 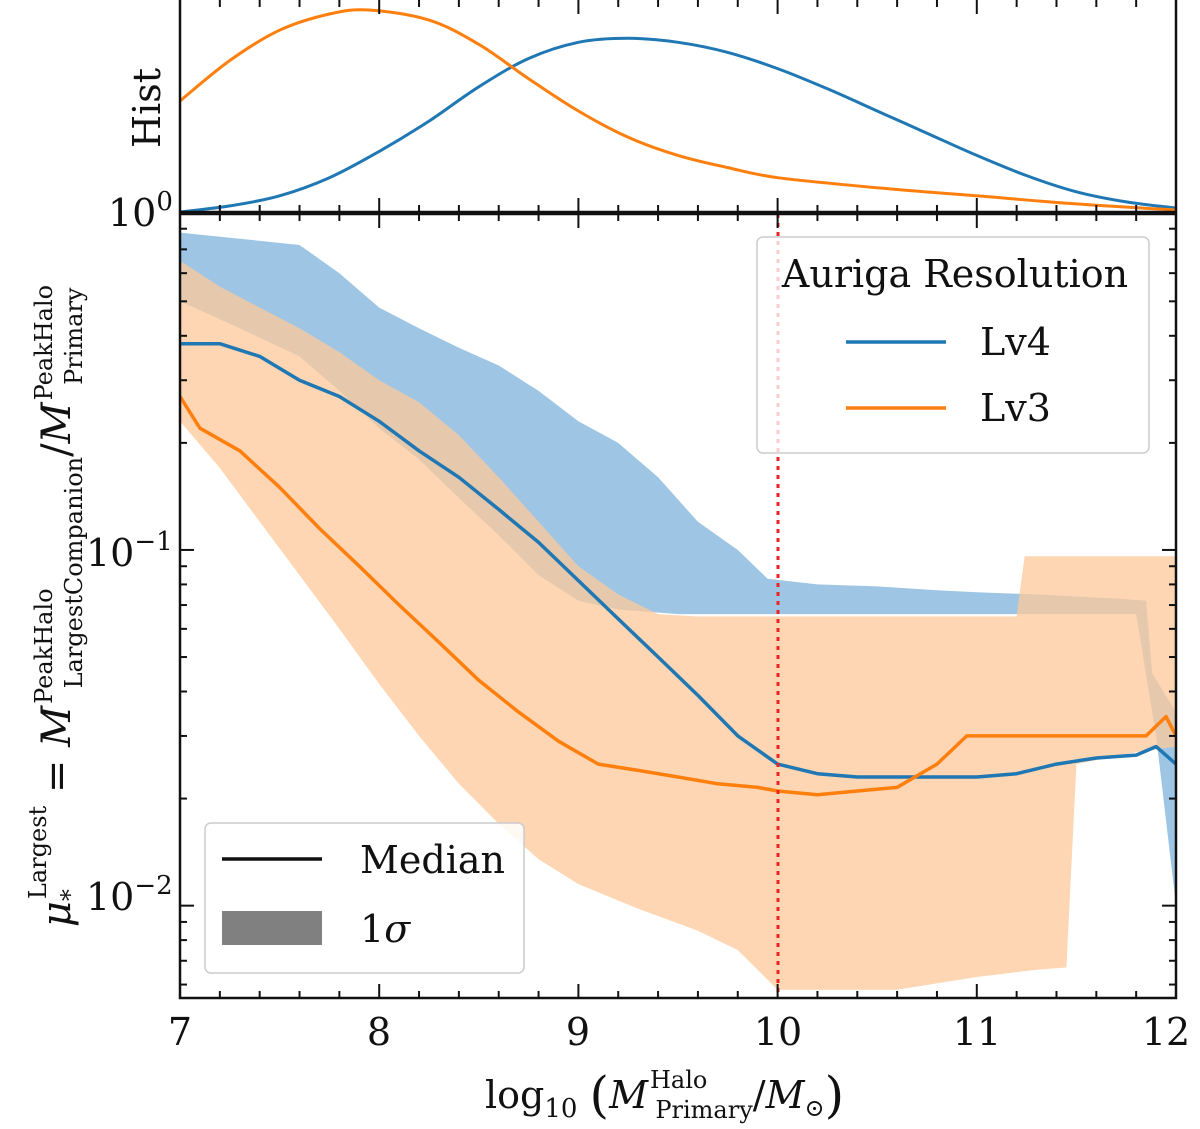 I want to click on hist-ytick-label: 100, so click(x=140, y=211).